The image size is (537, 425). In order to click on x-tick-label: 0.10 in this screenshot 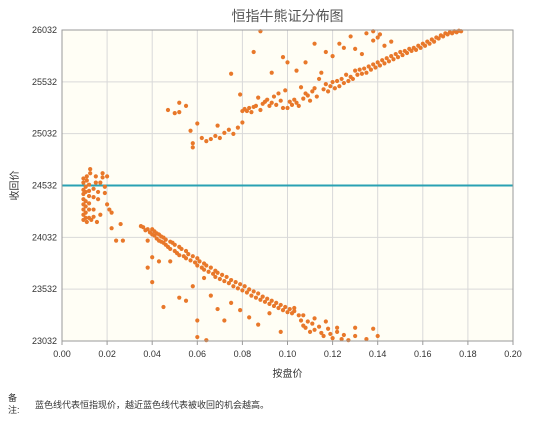, I will do `click(288, 354)`.